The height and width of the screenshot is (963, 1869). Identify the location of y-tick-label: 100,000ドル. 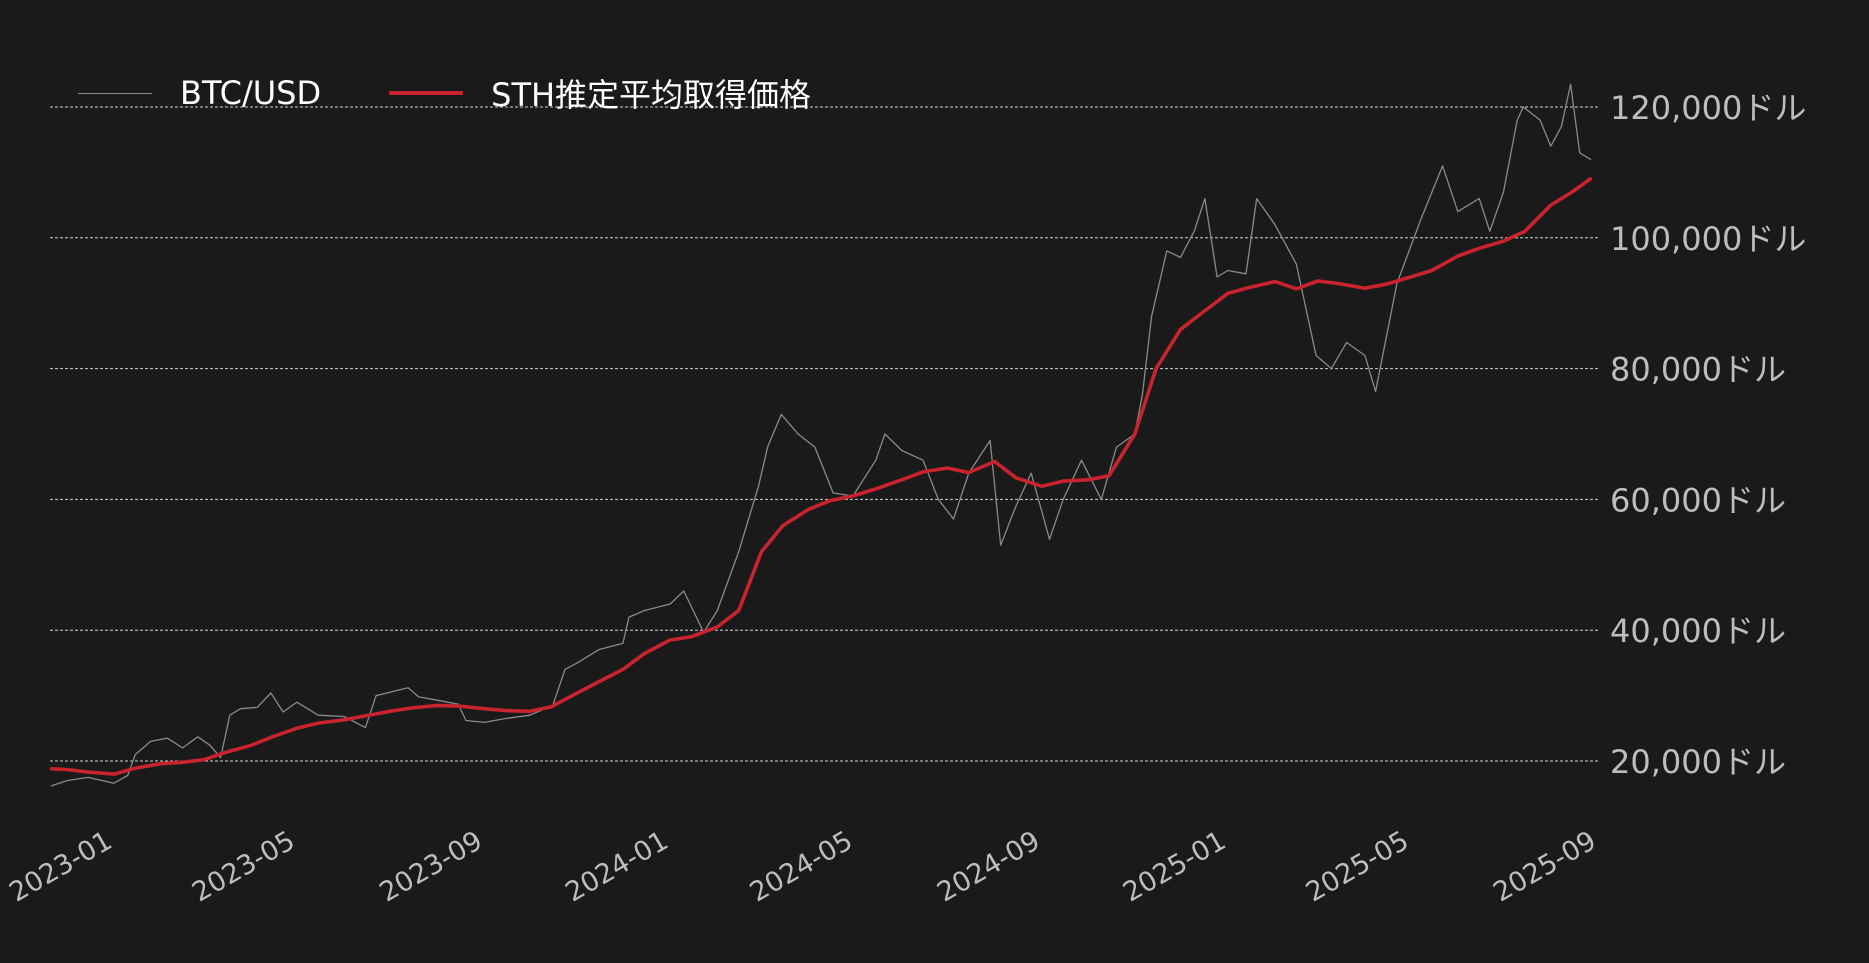
(1708, 239).